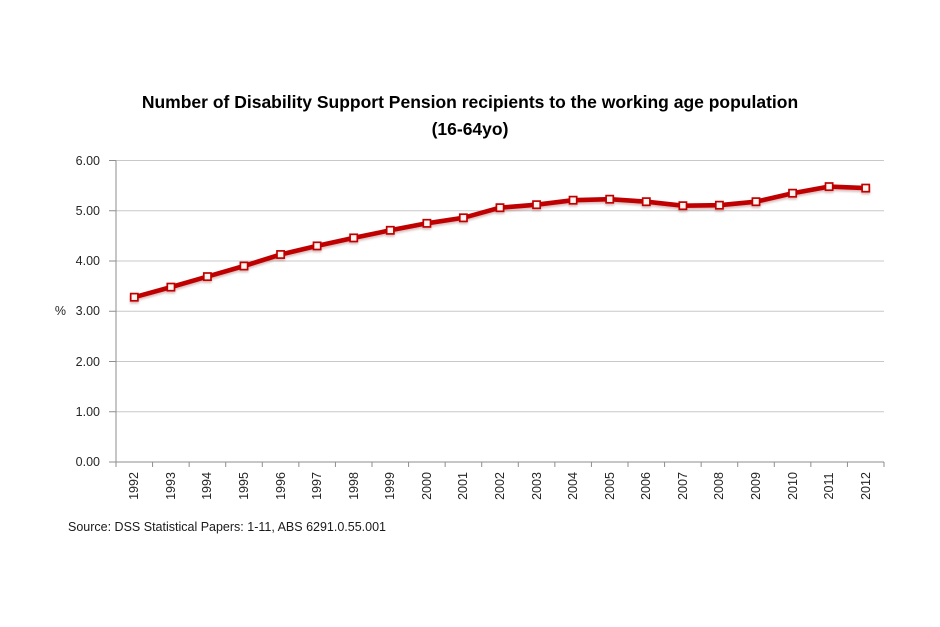 The width and height of the screenshot is (940, 627). What do you see at coordinates (87, 210) in the screenshot?
I see `y-tick-label: 5.00` at bounding box center [87, 210].